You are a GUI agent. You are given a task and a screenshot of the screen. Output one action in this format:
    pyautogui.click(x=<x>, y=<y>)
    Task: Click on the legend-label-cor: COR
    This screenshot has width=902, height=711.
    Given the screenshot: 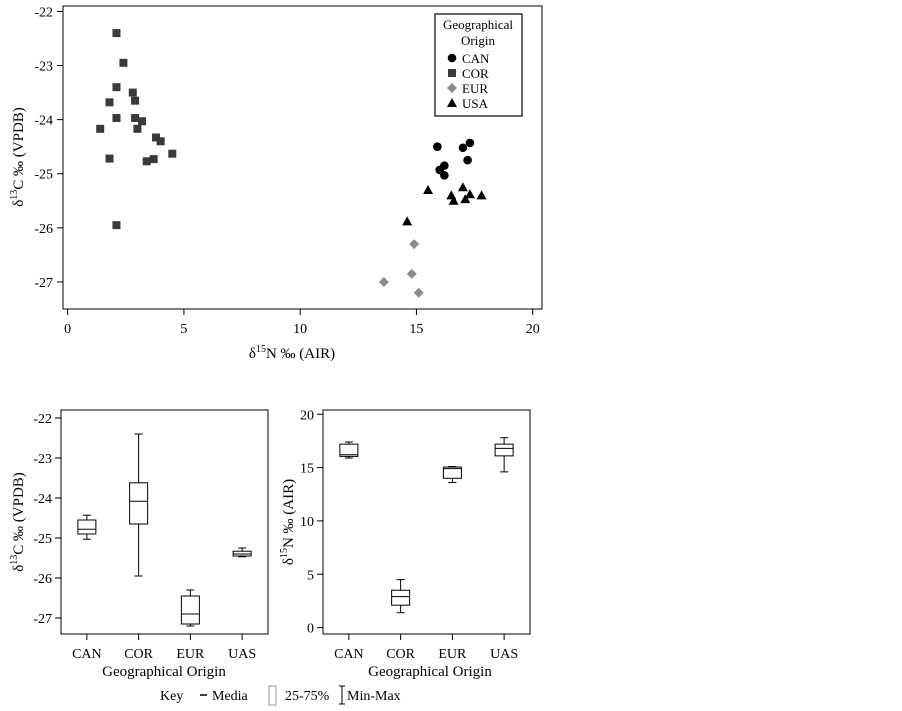 What is the action you would take?
    pyautogui.click(x=475, y=73)
    